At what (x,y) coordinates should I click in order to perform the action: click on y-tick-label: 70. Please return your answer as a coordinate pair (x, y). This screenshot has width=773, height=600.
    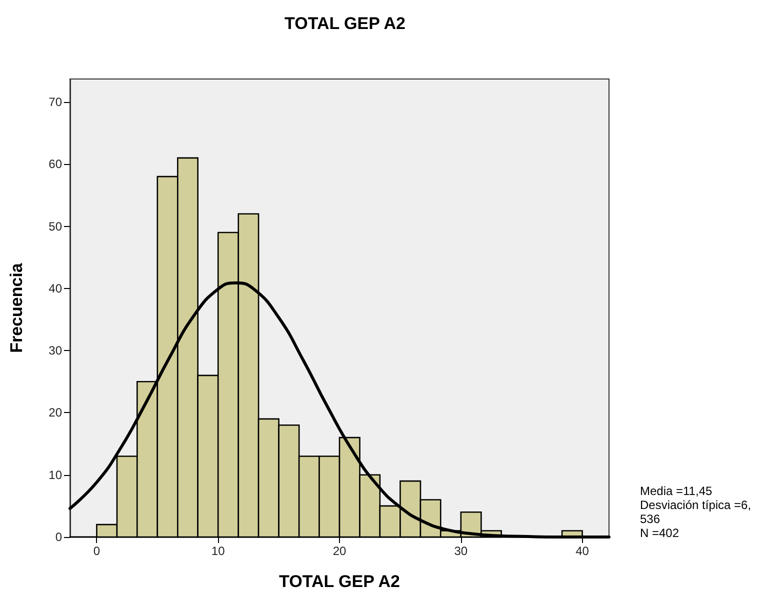
    Looking at the image, I should click on (55, 101).